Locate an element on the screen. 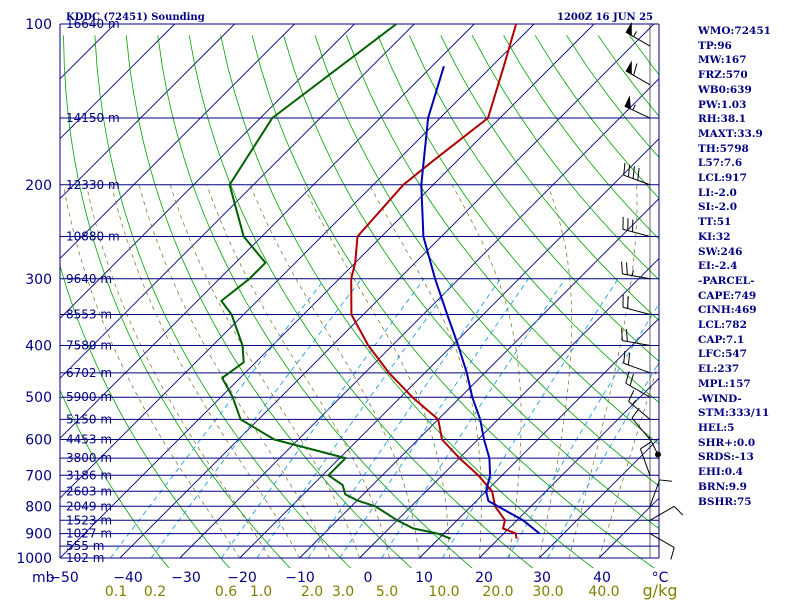  index-item: SHR+:0.0 is located at coordinates (727, 442).